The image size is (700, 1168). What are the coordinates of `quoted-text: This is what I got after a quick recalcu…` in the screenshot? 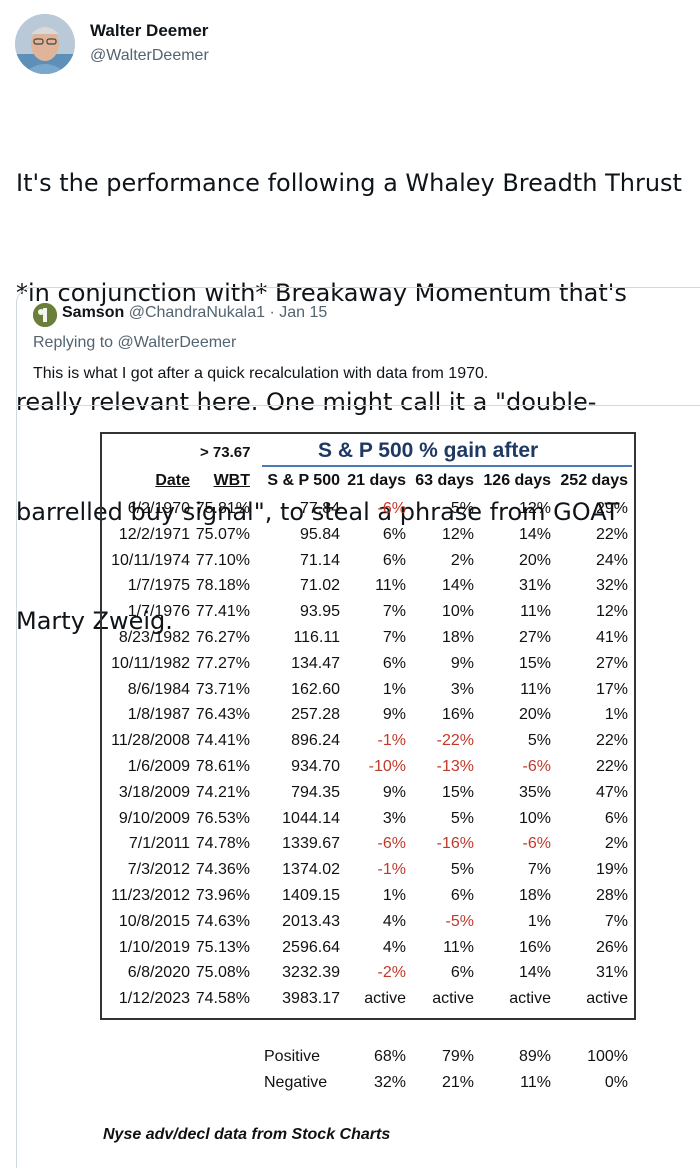 It's located at (261, 373).